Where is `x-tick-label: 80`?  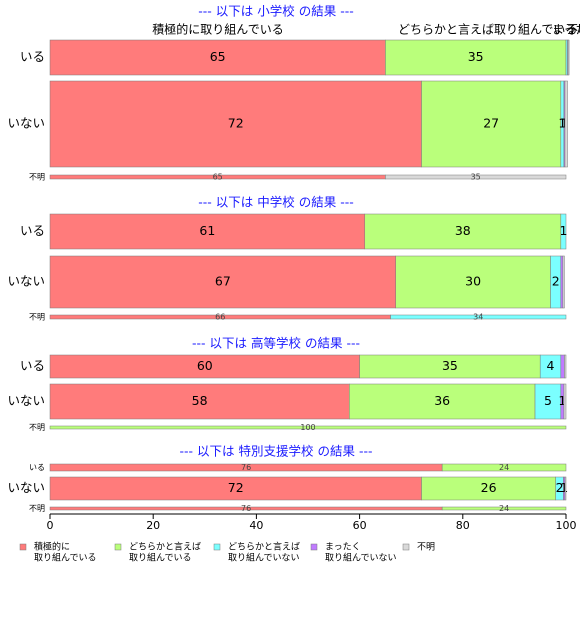
x-tick-label: 80 is located at coordinates (463, 525).